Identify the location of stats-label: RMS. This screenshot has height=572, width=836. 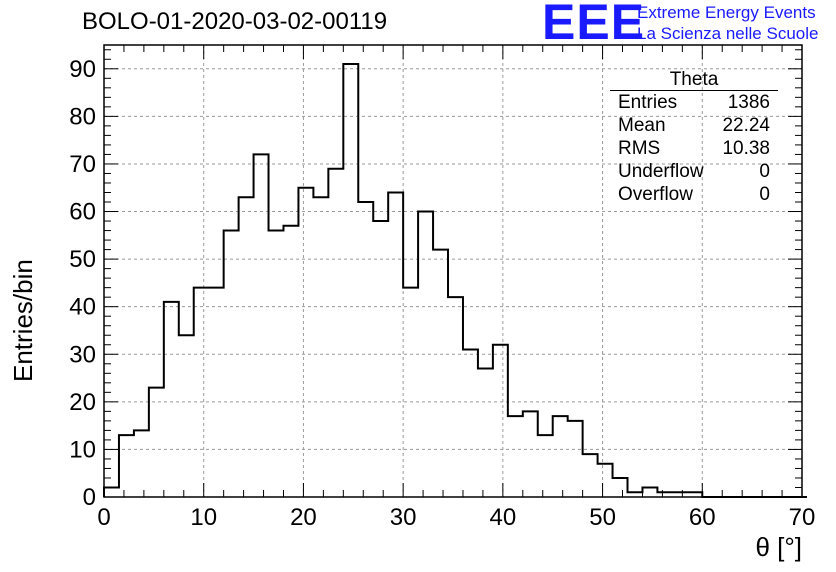
(639, 148).